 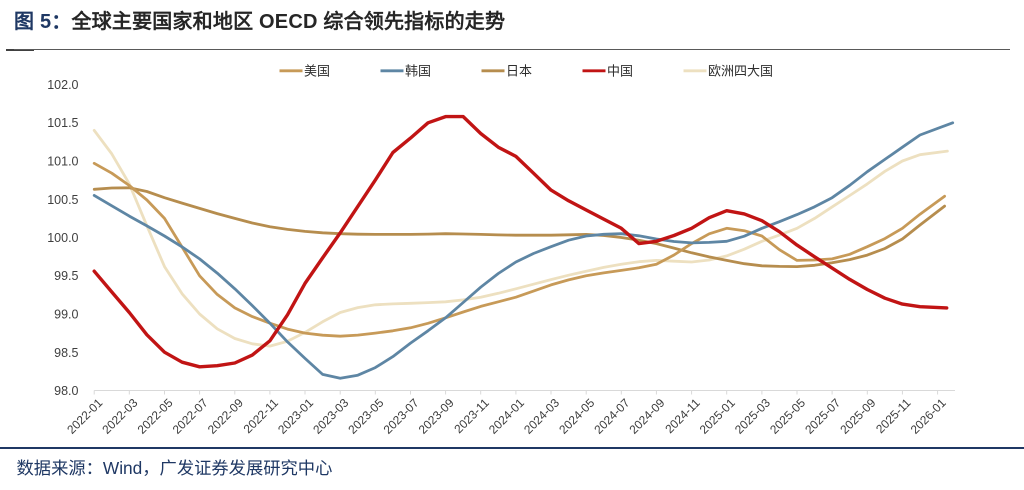 What do you see at coordinates (541, 415) in the screenshot?
I see `svg-text: 2024-03` at bounding box center [541, 415].